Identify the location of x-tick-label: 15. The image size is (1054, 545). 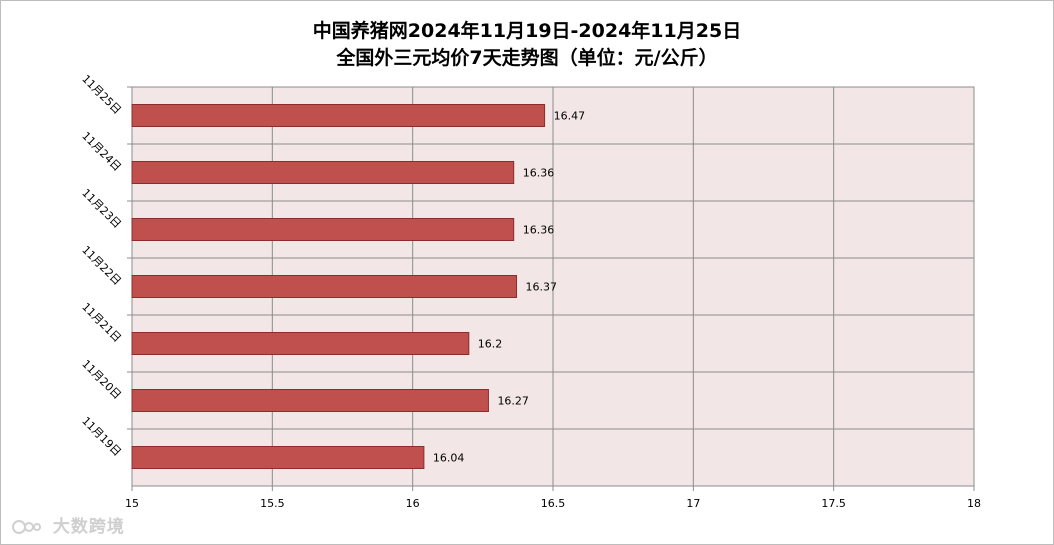
(132, 503).